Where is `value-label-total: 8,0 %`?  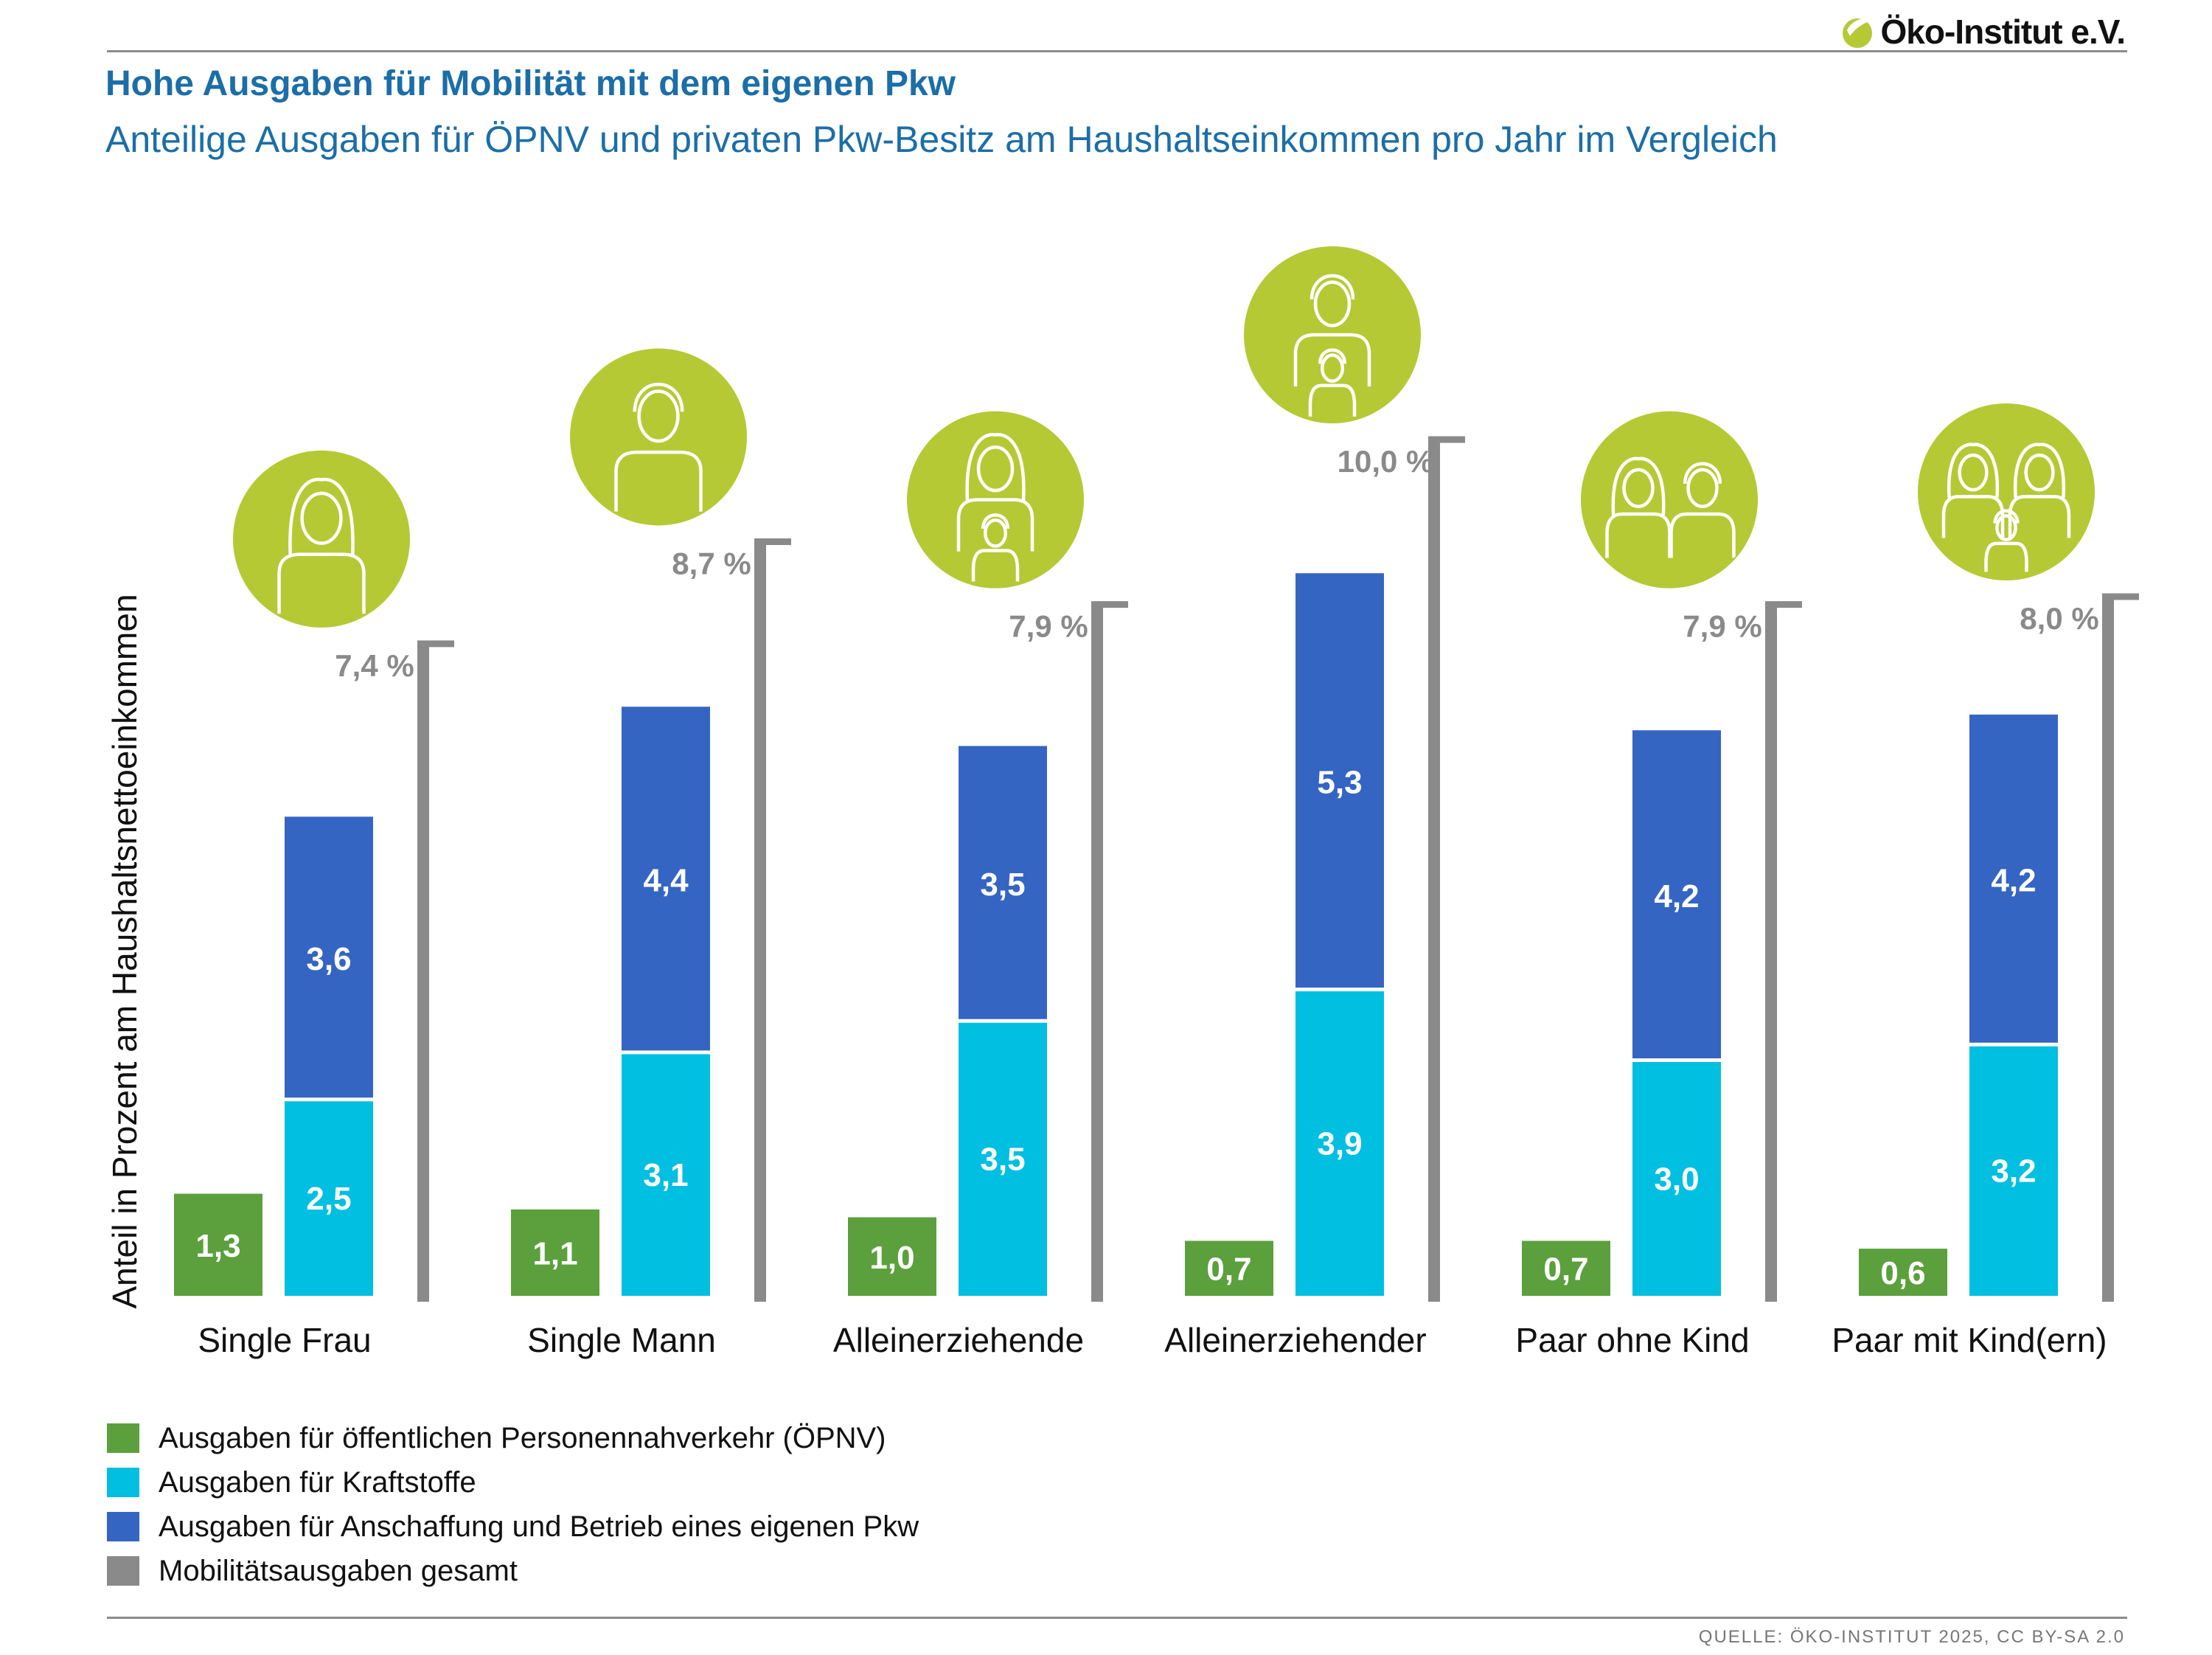
value-label-total: 8,0 % is located at coordinates (2059, 619).